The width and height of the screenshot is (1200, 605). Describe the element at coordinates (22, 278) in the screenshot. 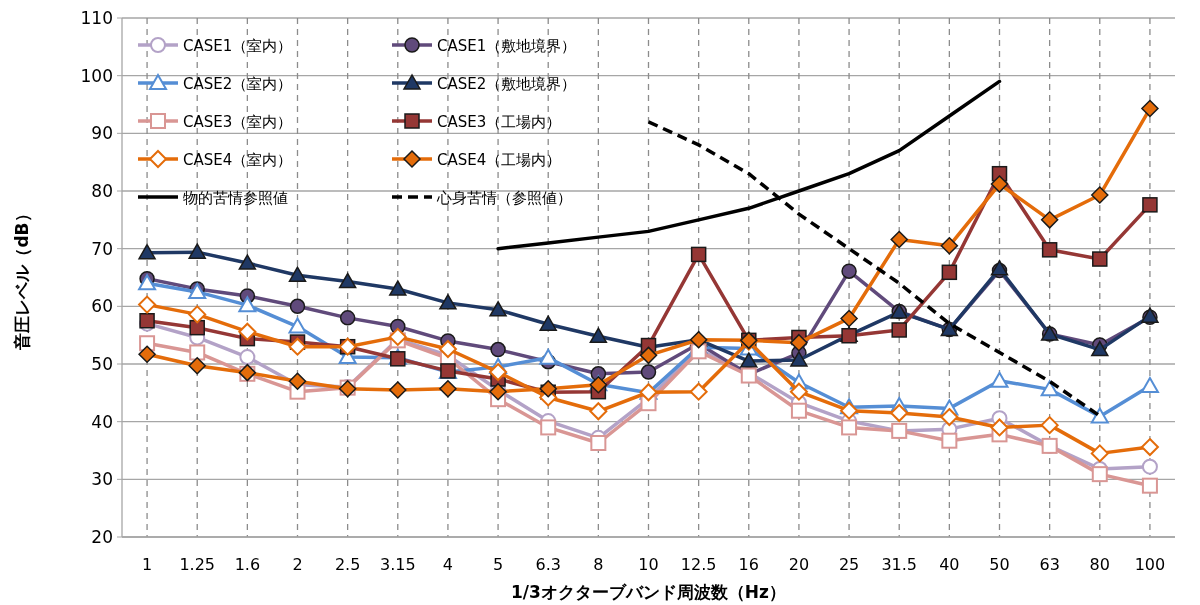

I see `y-axis-title: 音圧レベル（dB）` at that location.